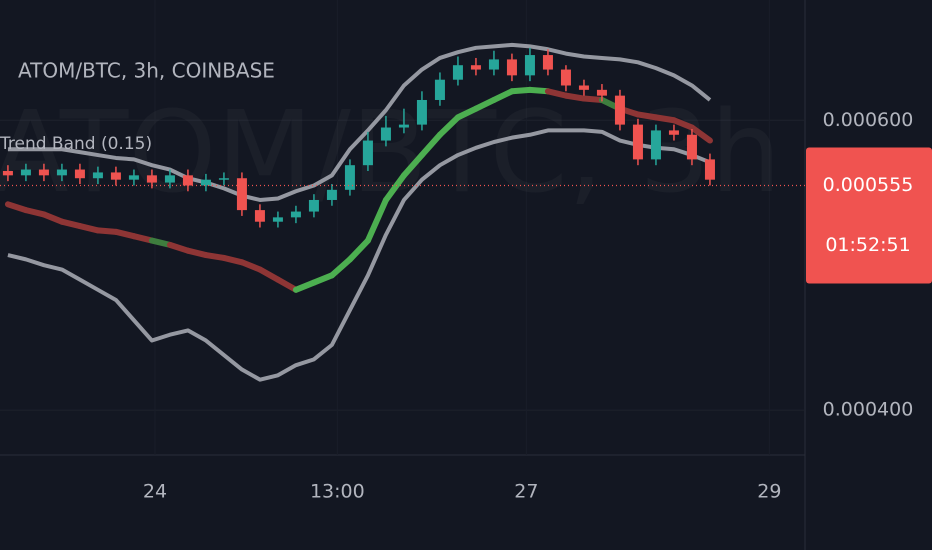 The image size is (932, 550). What do you see at coordinates (526, 492) in the screenshot?
I see `x-tick-label: 27` at bounding box center [526, 492].